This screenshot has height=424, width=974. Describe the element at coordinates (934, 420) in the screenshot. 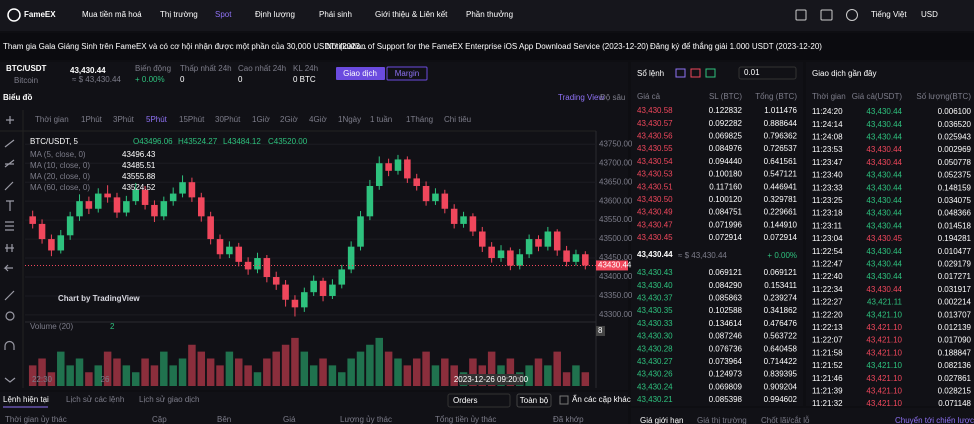

I see `trade-tab: Chuyển tới chiến lược` at that location.